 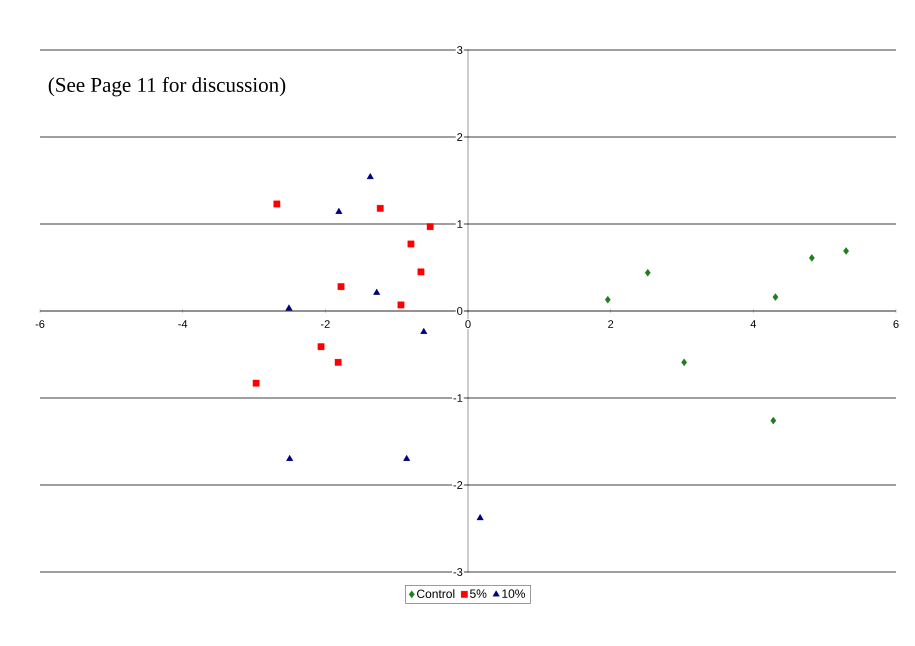 What do you see at coordinates (458, 572) in the screenshot?
I see `y-tick-label: -3` at bounding box center [458, 572].